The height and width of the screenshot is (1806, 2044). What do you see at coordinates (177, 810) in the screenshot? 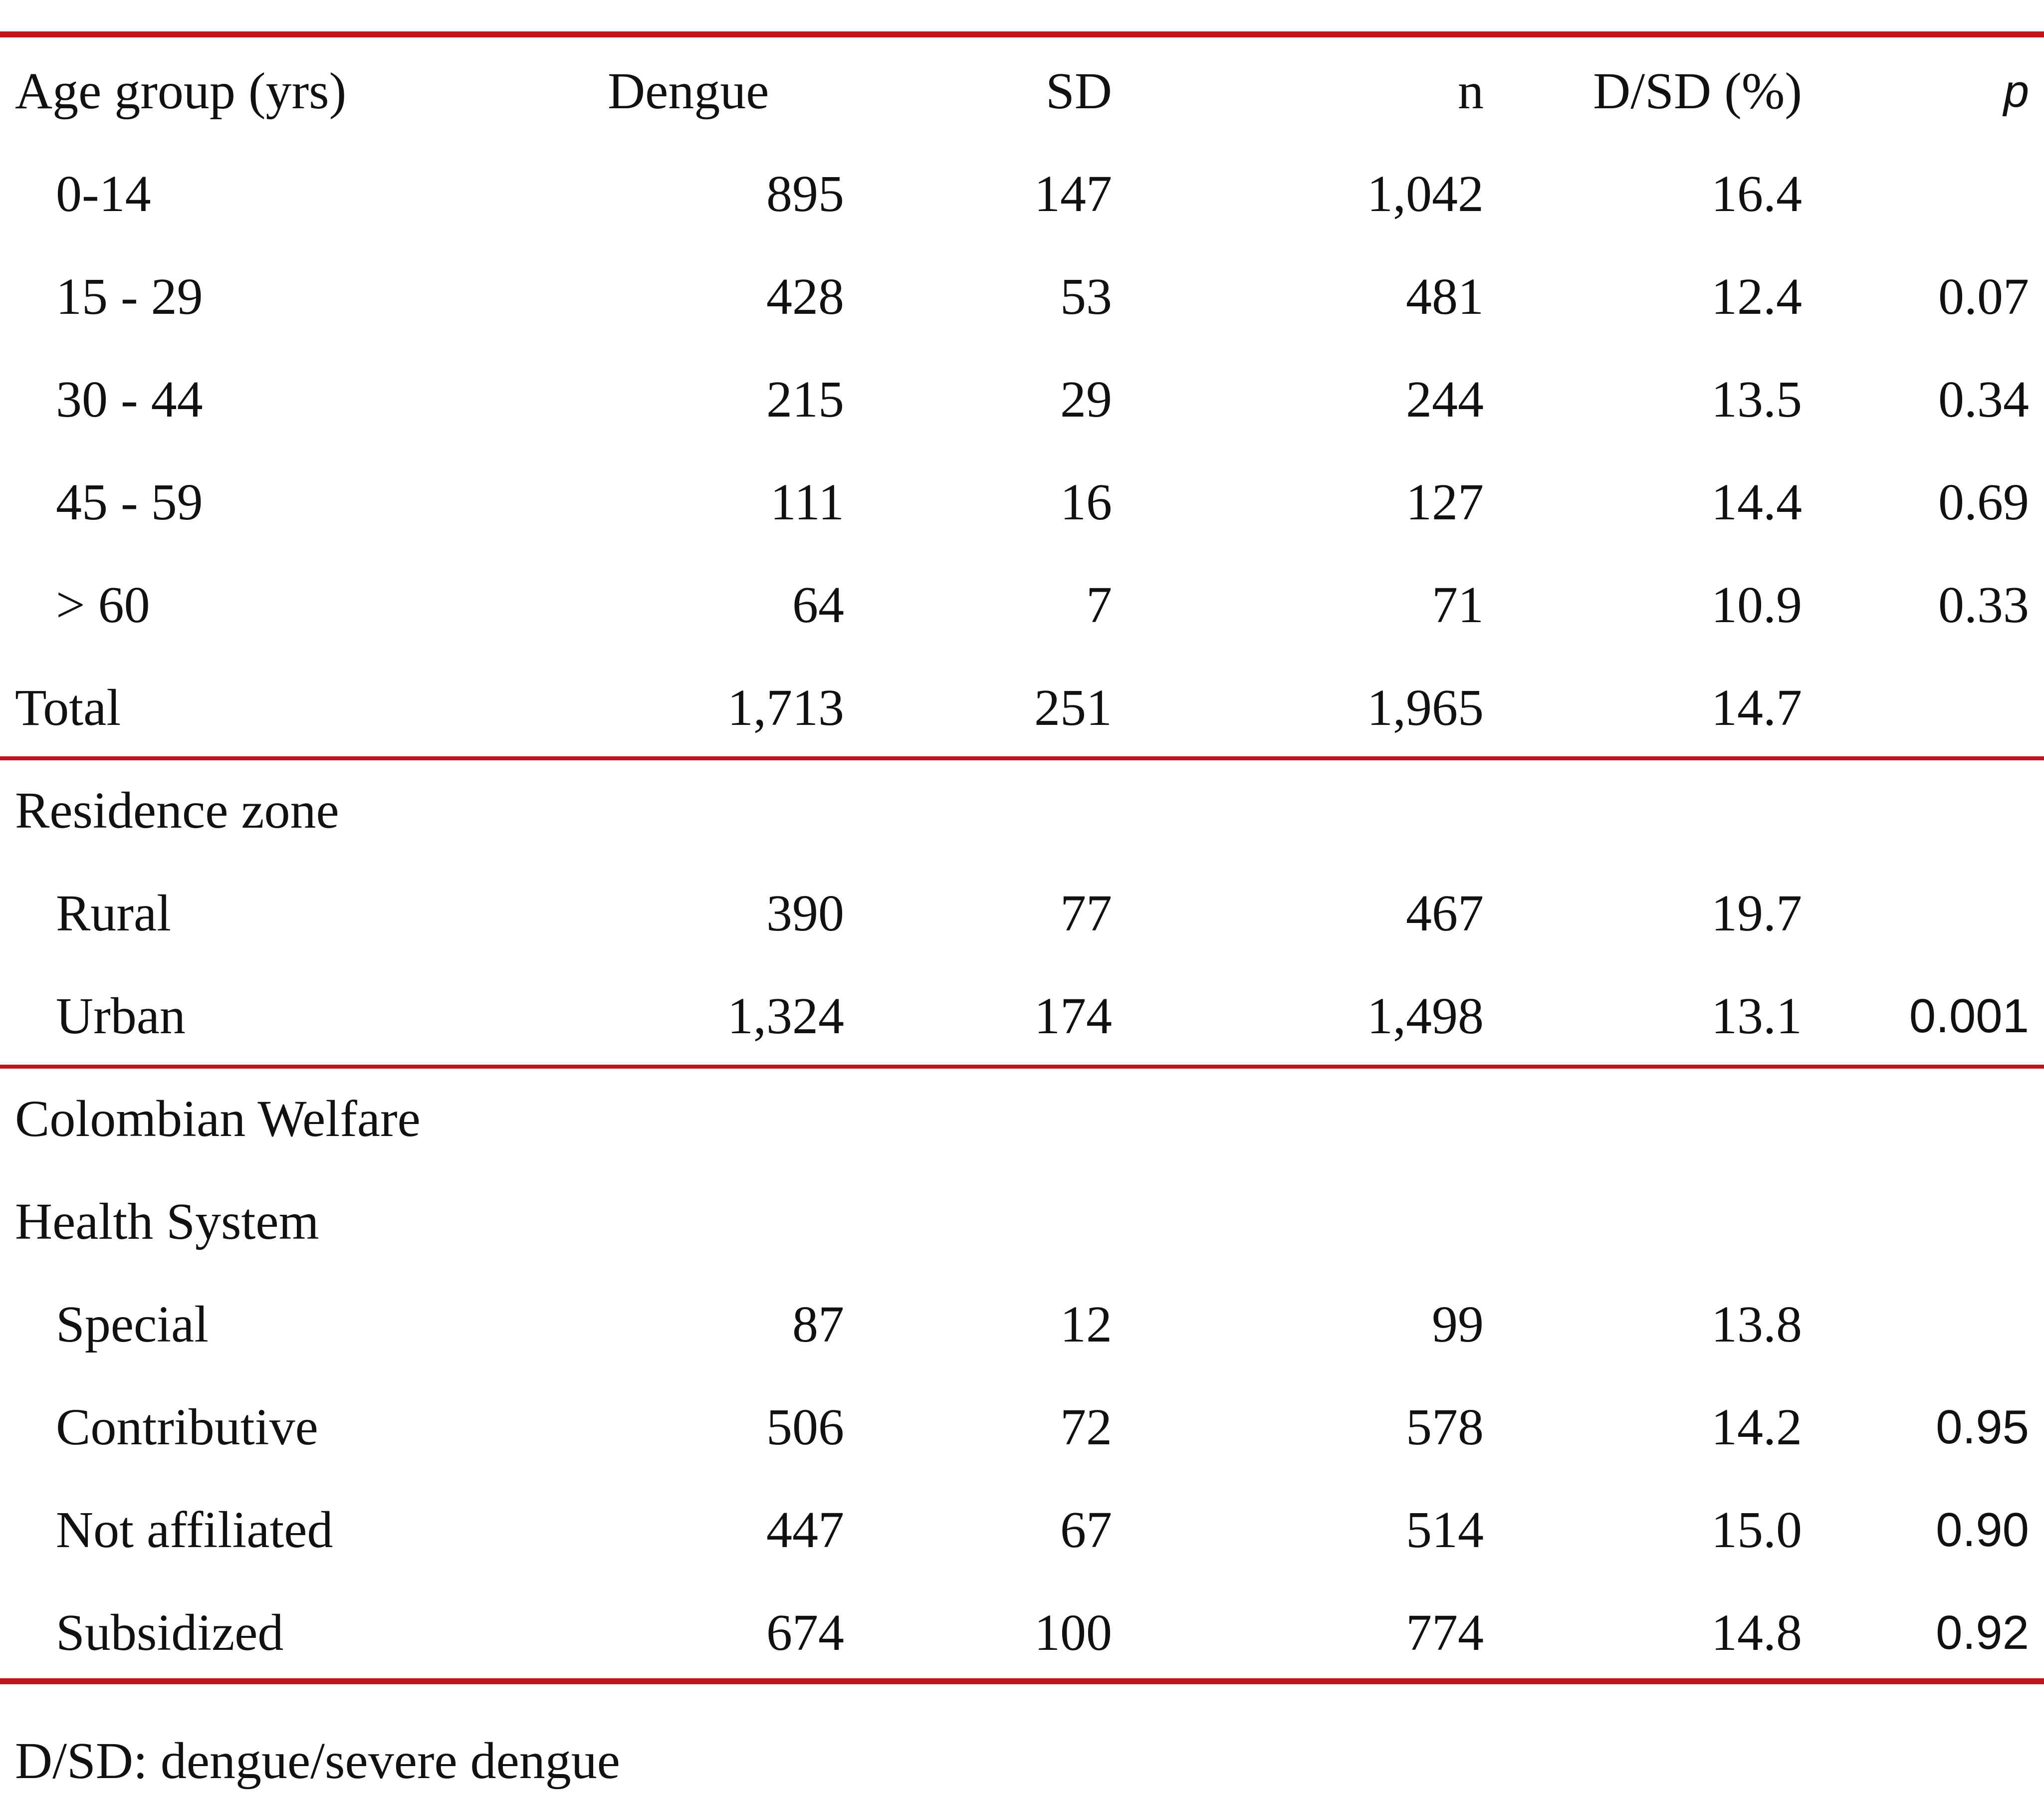
I see `section-heading: Residence zone` at bounding box center [177, 810].